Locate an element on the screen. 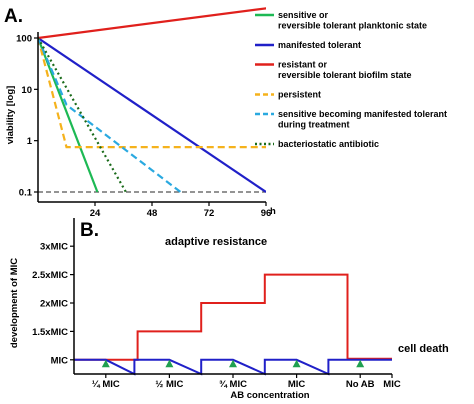  panel-a-label: A. is located at coordinates (13, 16).